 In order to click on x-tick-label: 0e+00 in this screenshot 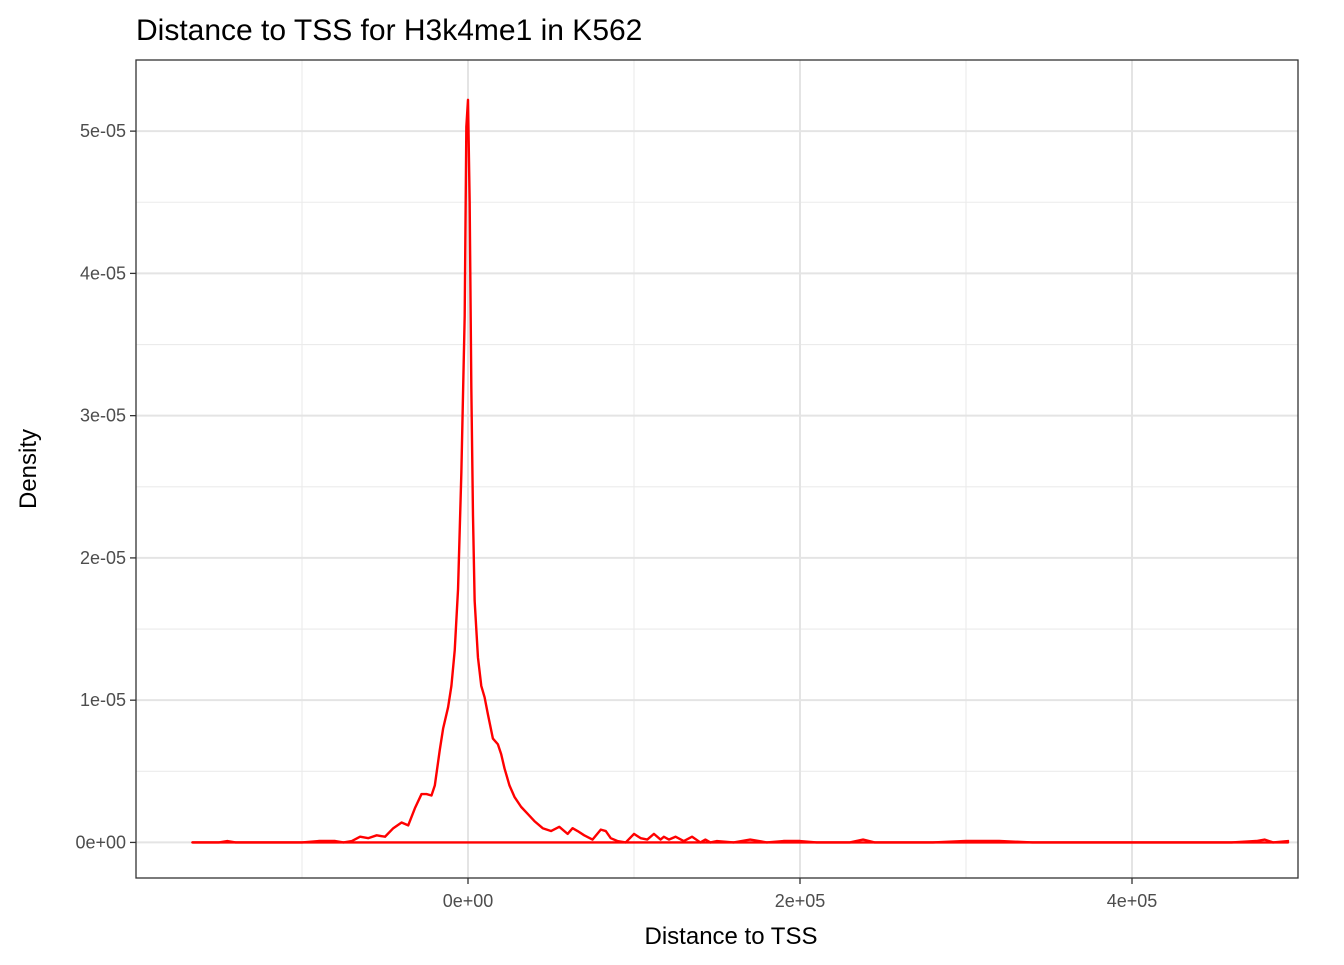, I will do `click(468, 901)`.